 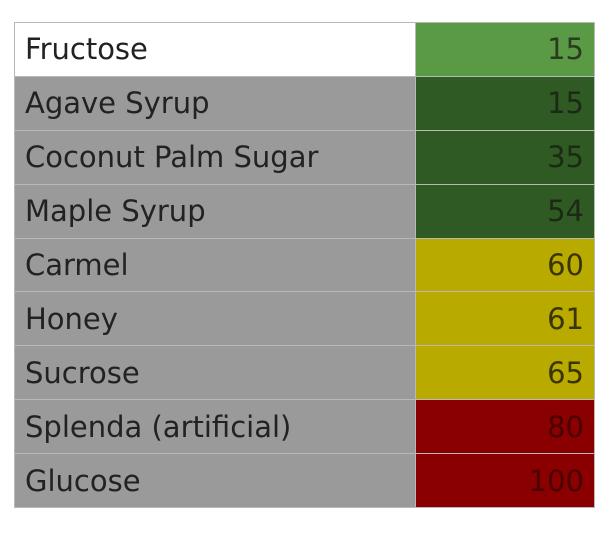 I want to click on table-row: Splenda (artificial) 80, so click(x=304, y=427).